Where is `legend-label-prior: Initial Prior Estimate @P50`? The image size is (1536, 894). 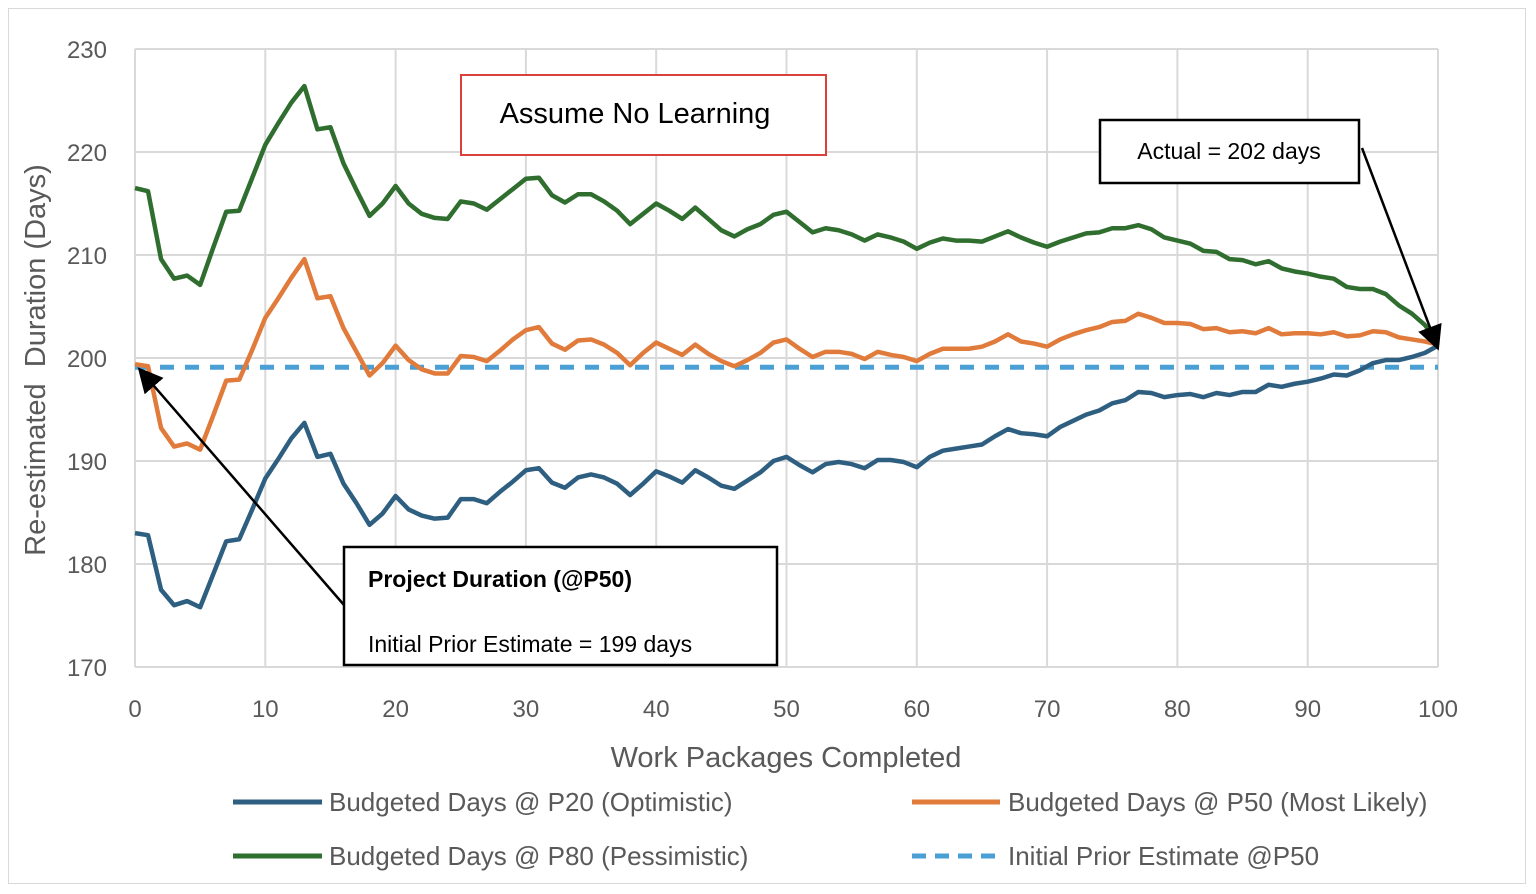
legend-label-prior: Initial Prior Estimate @P50 is located at coordinates (1163, 856).